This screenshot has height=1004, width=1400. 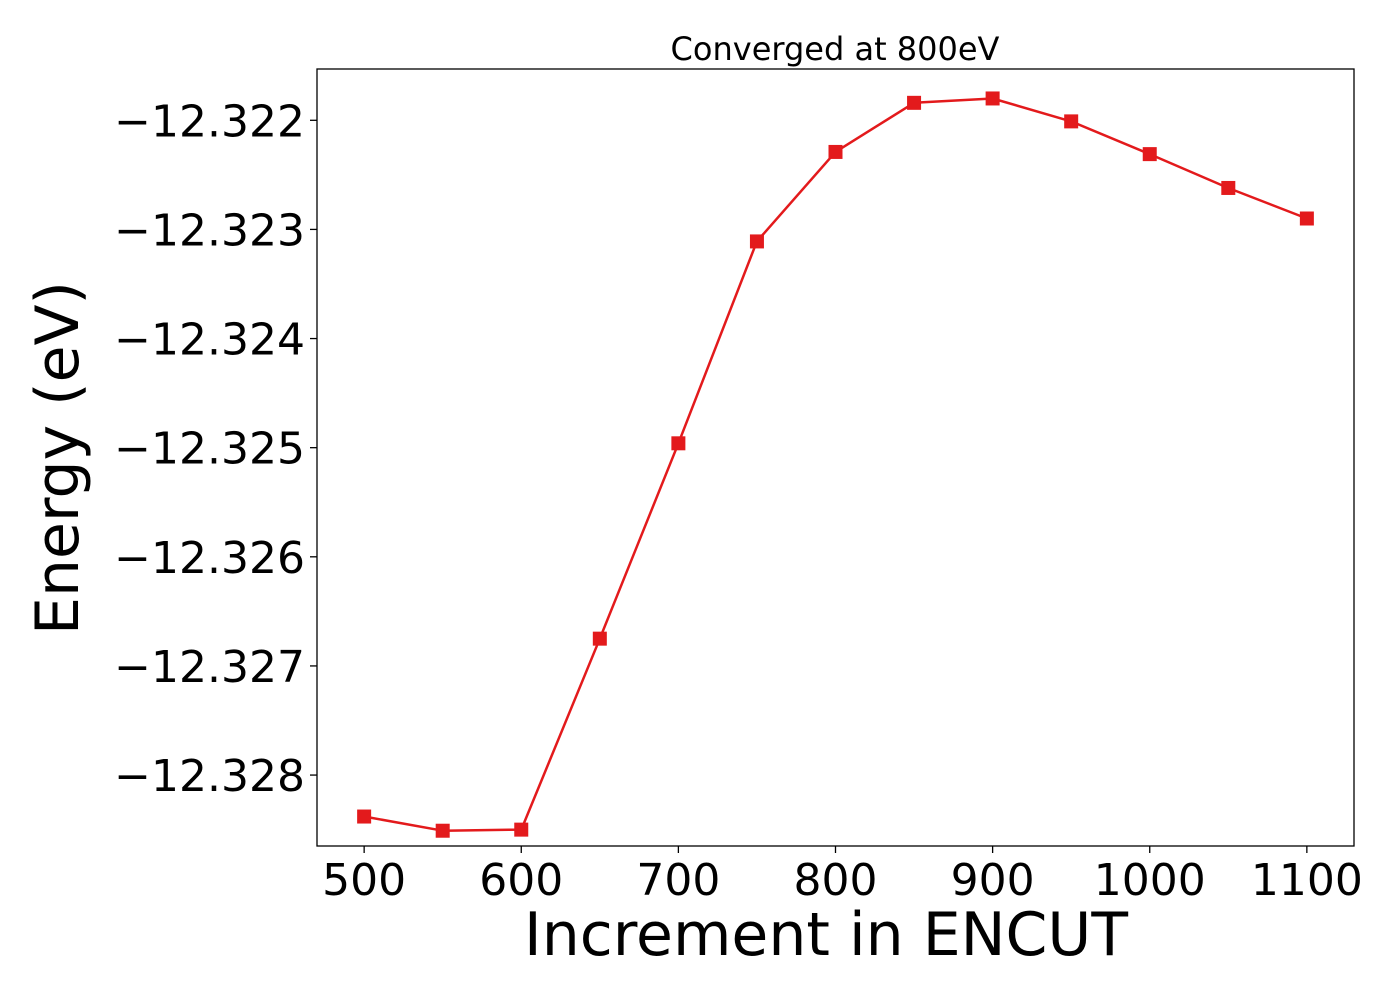 I want to click on x-tick-label: 600, so click(x=521, y=880).